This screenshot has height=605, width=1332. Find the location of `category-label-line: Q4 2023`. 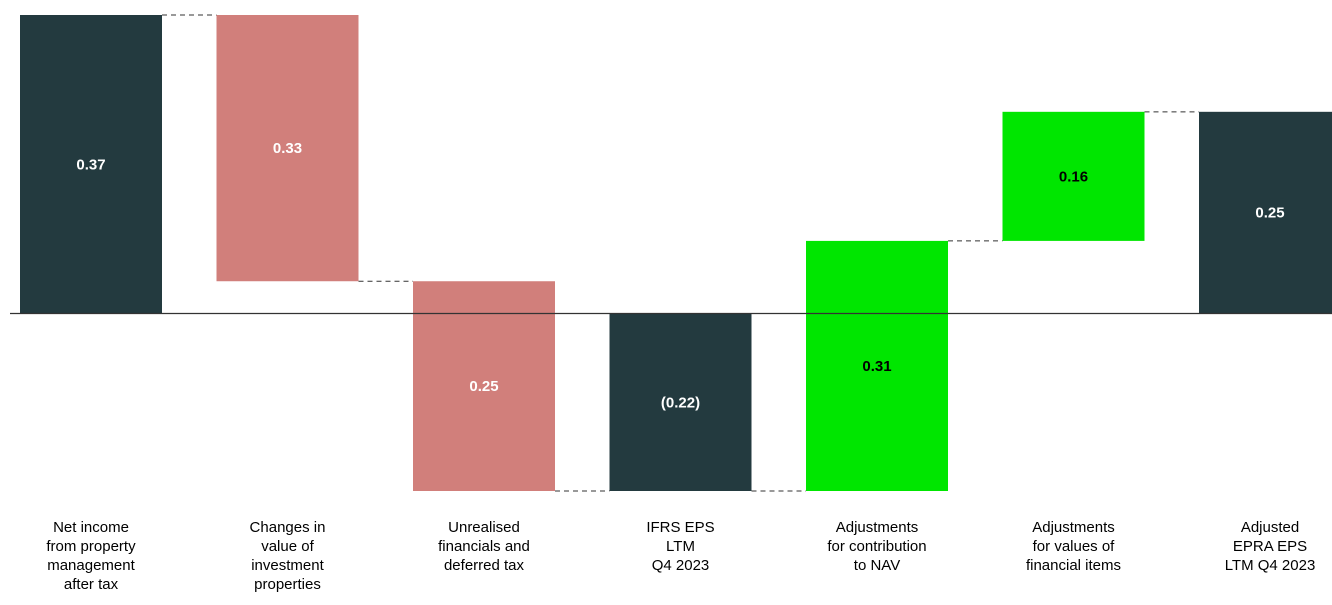

category-label-line: Q4 2023 is located at coordinates (681, 565).